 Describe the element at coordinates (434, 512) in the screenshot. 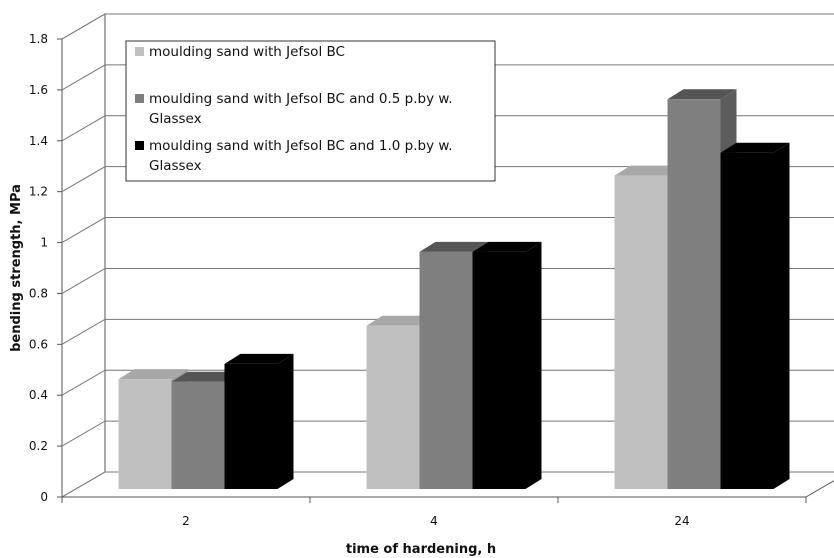

I see `x-tick-labels: 2 4 24` at that location.